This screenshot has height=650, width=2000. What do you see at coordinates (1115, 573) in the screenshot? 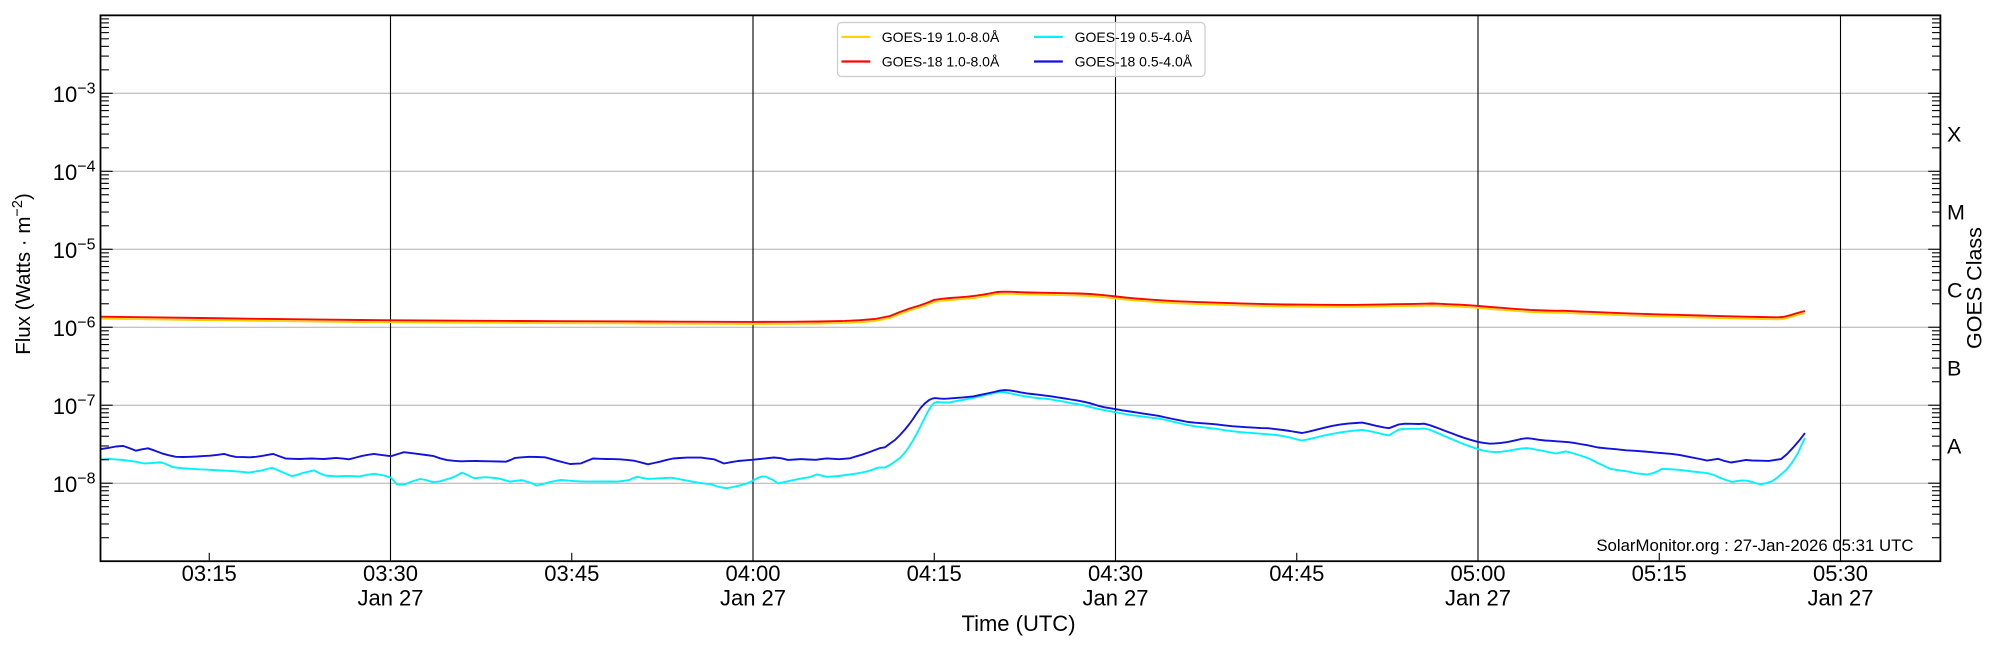
I see `svg-text: 04:30` at bounding box center [1115, 573].